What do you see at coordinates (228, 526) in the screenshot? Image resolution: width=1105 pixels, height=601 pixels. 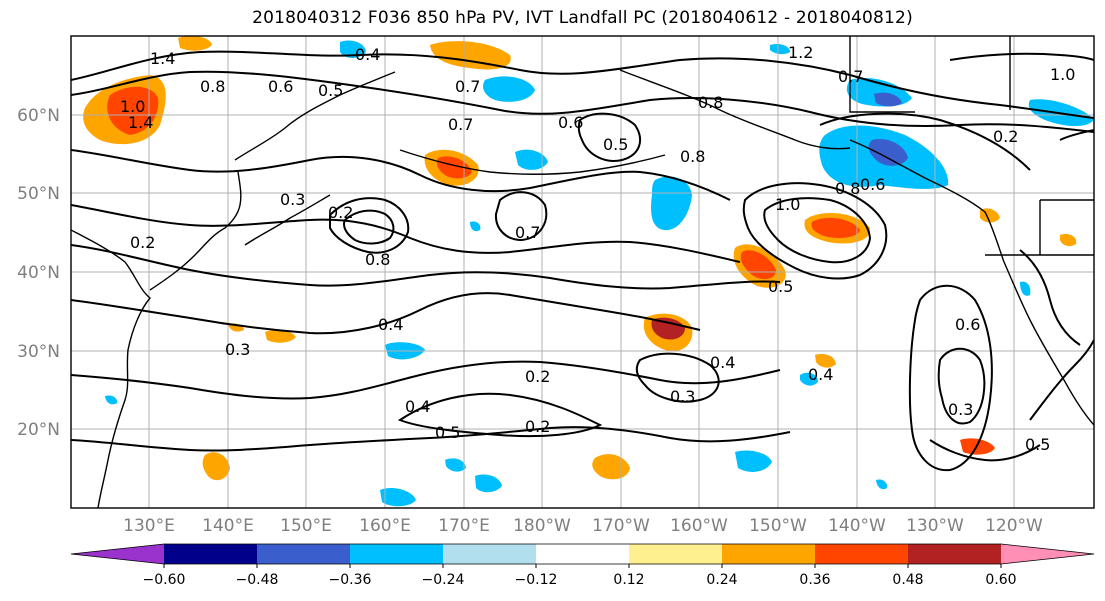 I see `lon-label: 140°E` at bounding box center [228, 526].